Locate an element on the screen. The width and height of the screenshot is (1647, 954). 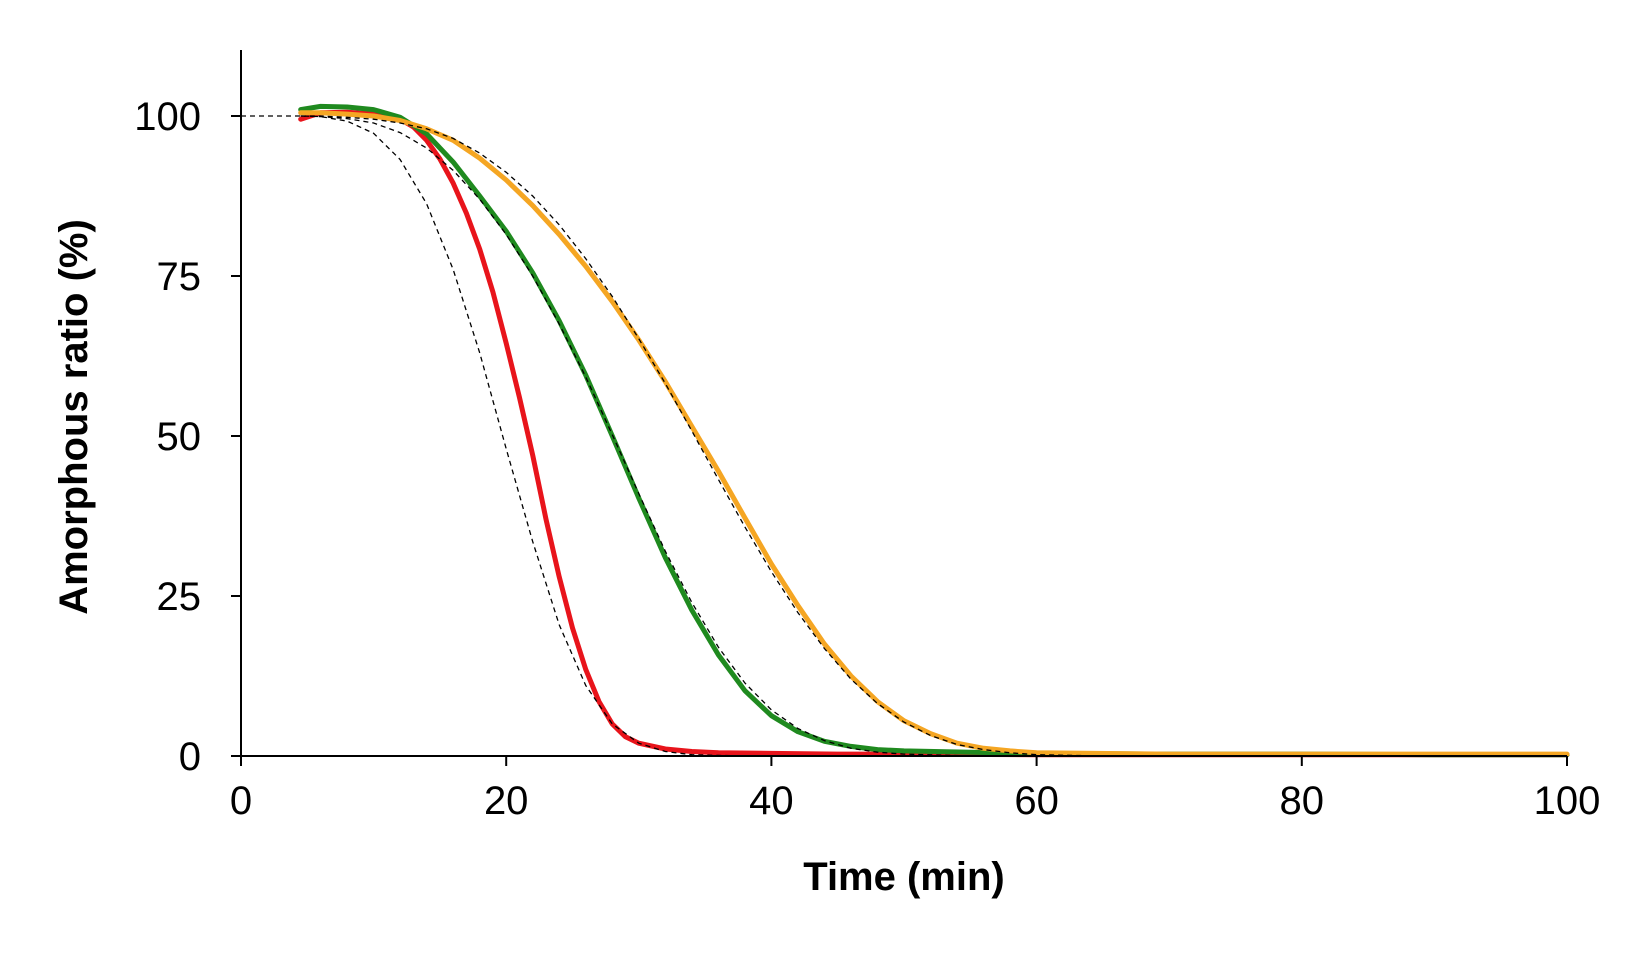
x-tick-label: 60 is located at coordinates (1036, 801).